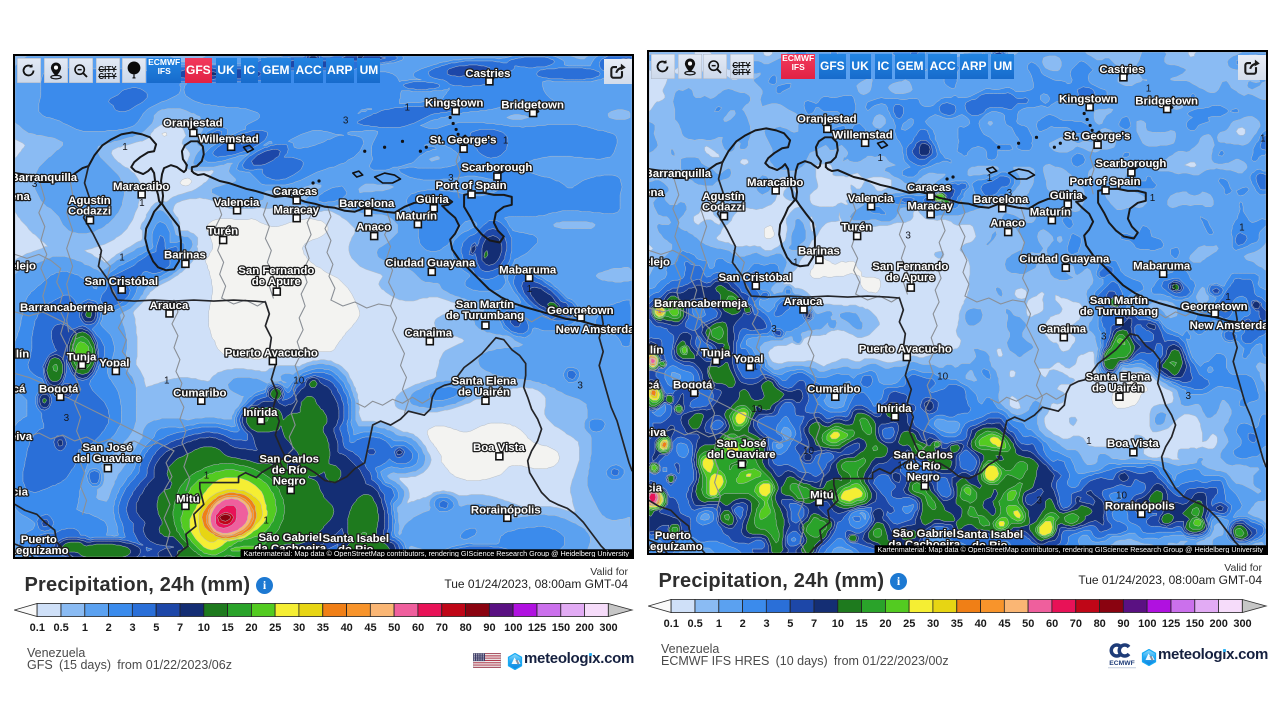  I want to click on svg-text: Canaima, so click(1063, 330).